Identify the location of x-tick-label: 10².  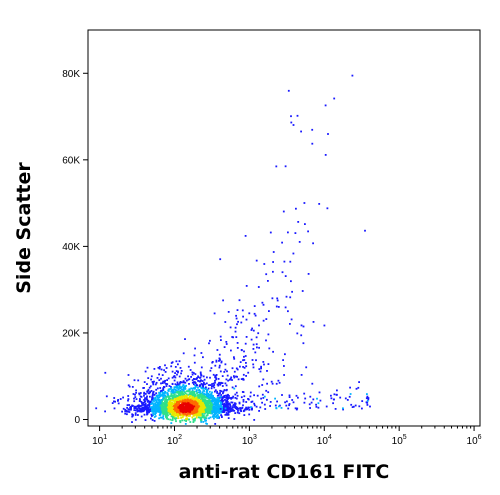
(174, 440).